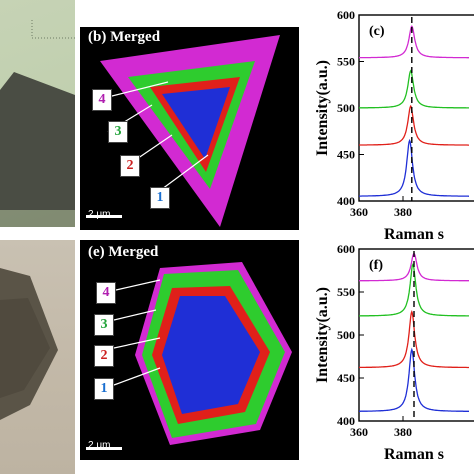 This screenshot has height=474, width=474. Describe the element at coordinates (124, 37) in the screenshot. I see `panel-label-b: (b) Merged` at that location.